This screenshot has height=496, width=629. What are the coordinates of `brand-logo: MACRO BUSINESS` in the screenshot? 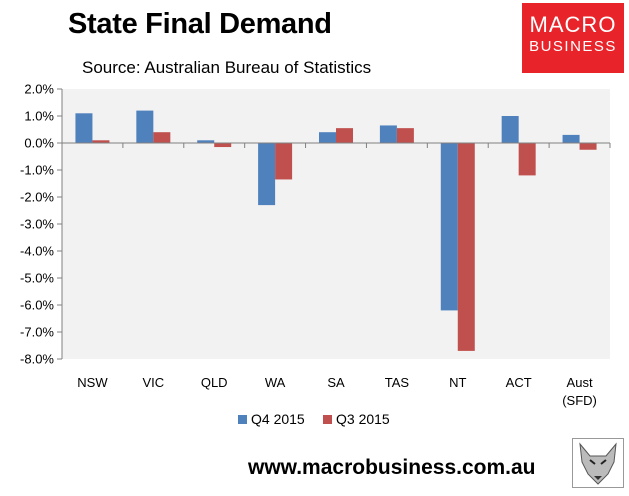 It's located at (573, 38).